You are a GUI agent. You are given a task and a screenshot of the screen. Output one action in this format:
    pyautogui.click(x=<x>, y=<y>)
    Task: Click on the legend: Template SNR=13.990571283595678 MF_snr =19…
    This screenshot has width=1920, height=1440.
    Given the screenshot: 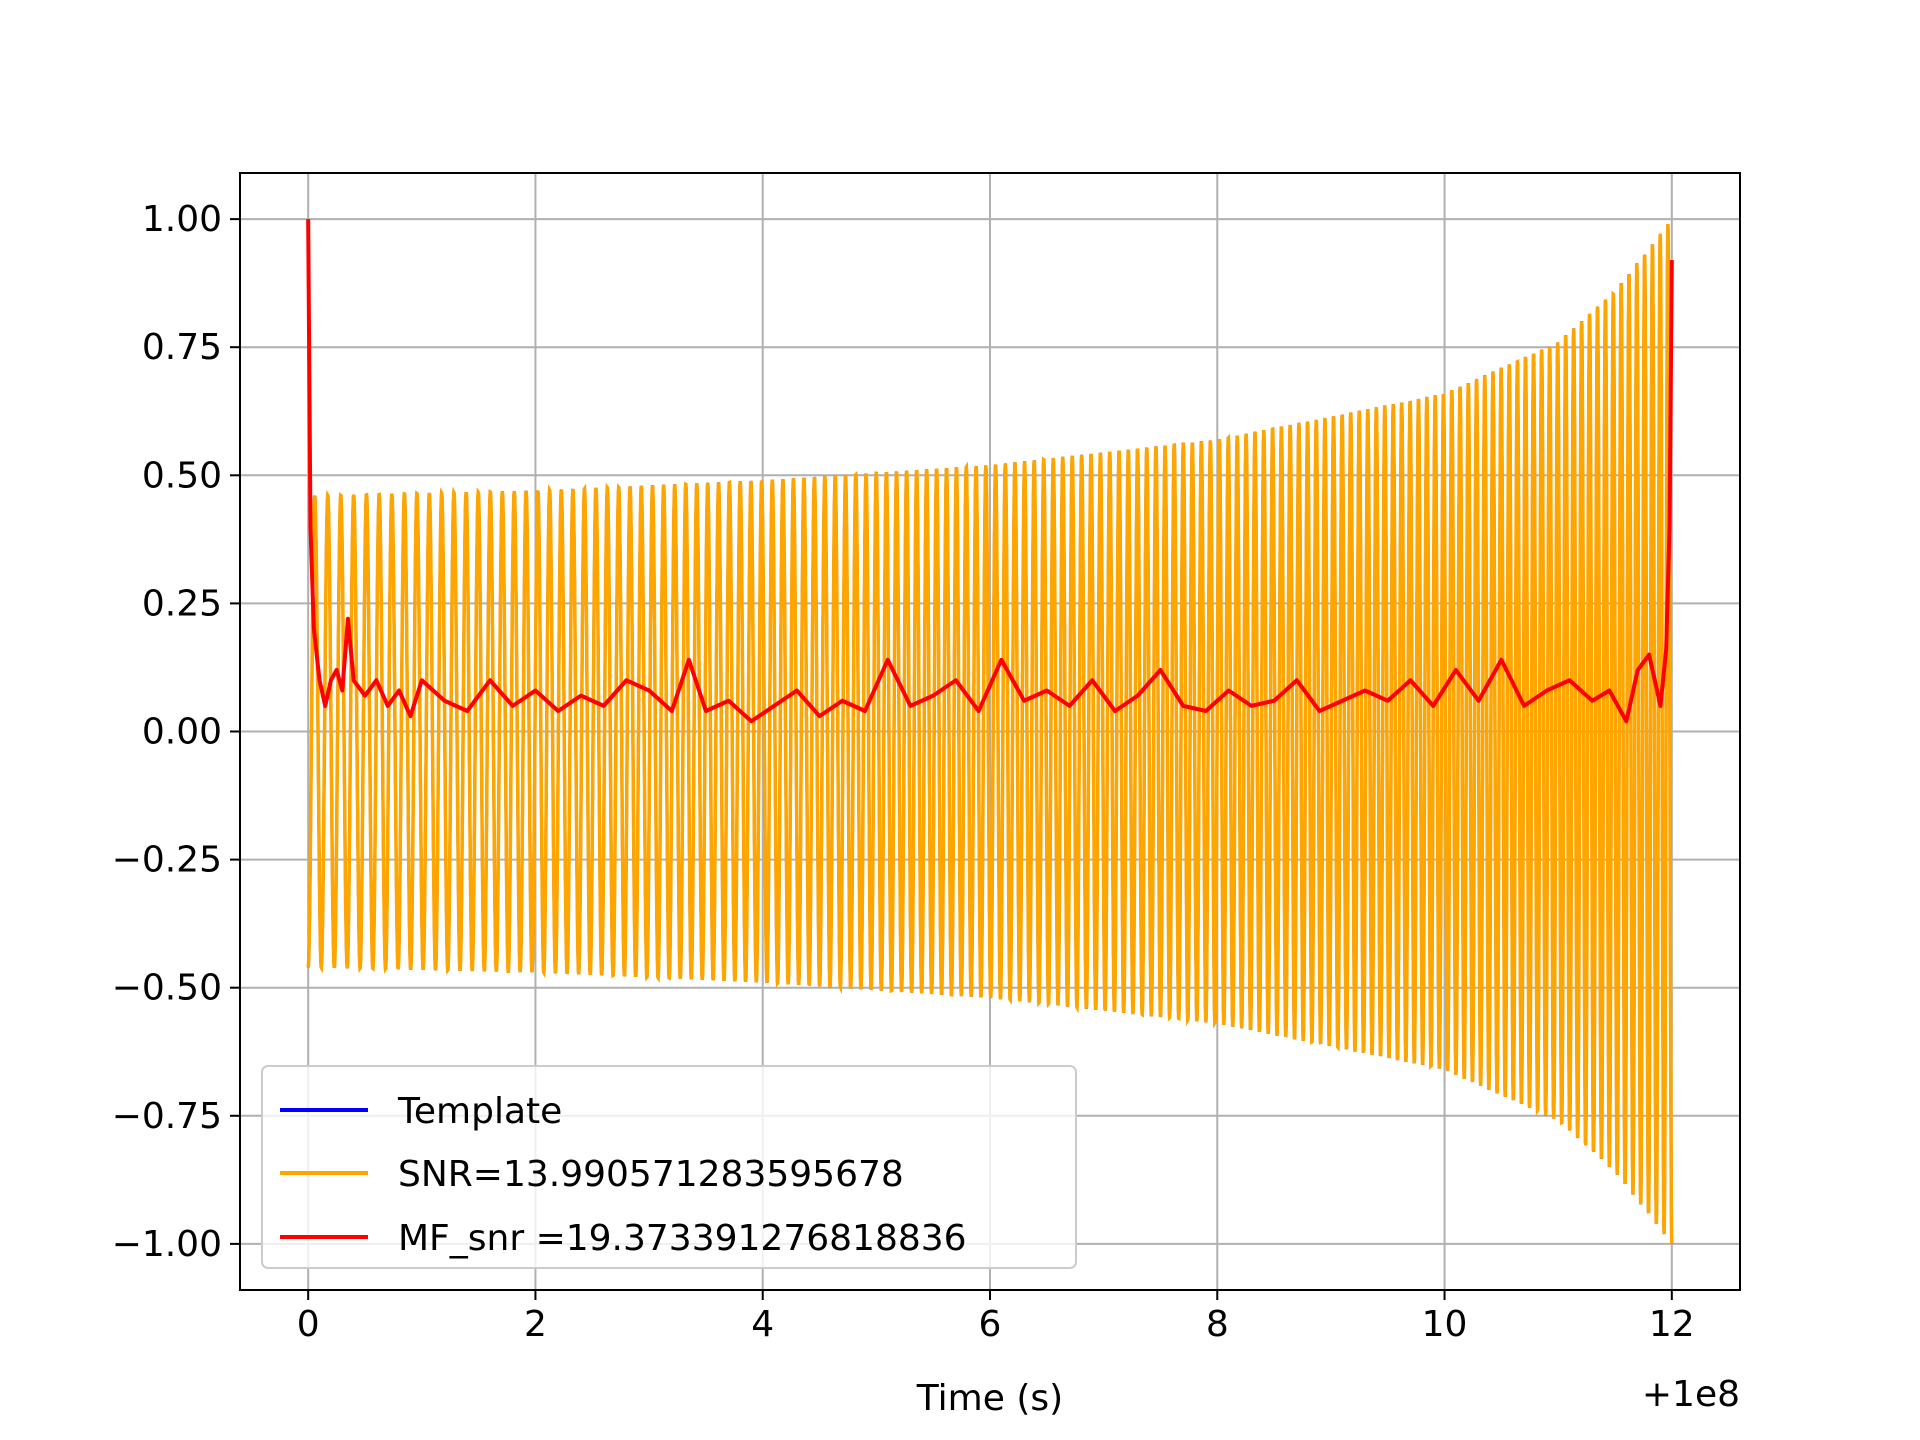 What is the action you would take?
    pyautogui.click(x=669, y=1167)
    